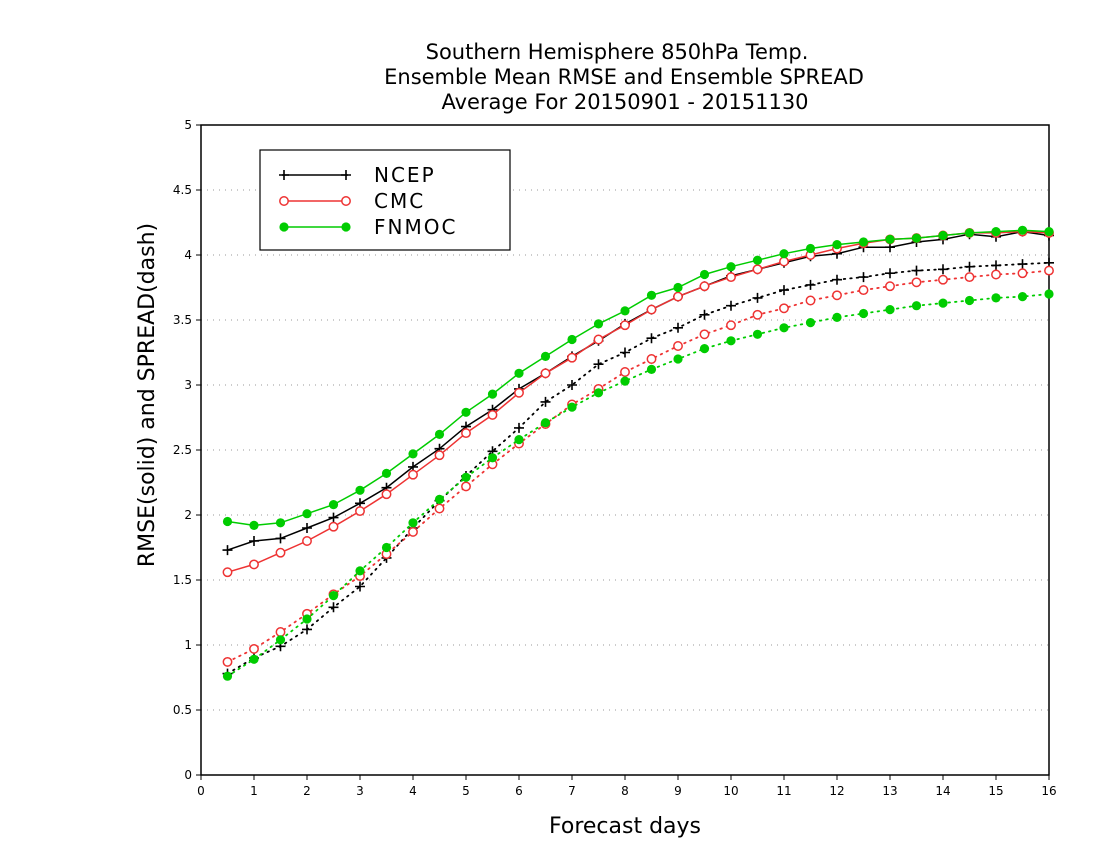 Image resolution: width=1100 pixels, height=854 pixels. What do you see at coordinates (836, 791) in the screenshot?
I see `x-tick-label: 12` at bounding box center [836, 791].